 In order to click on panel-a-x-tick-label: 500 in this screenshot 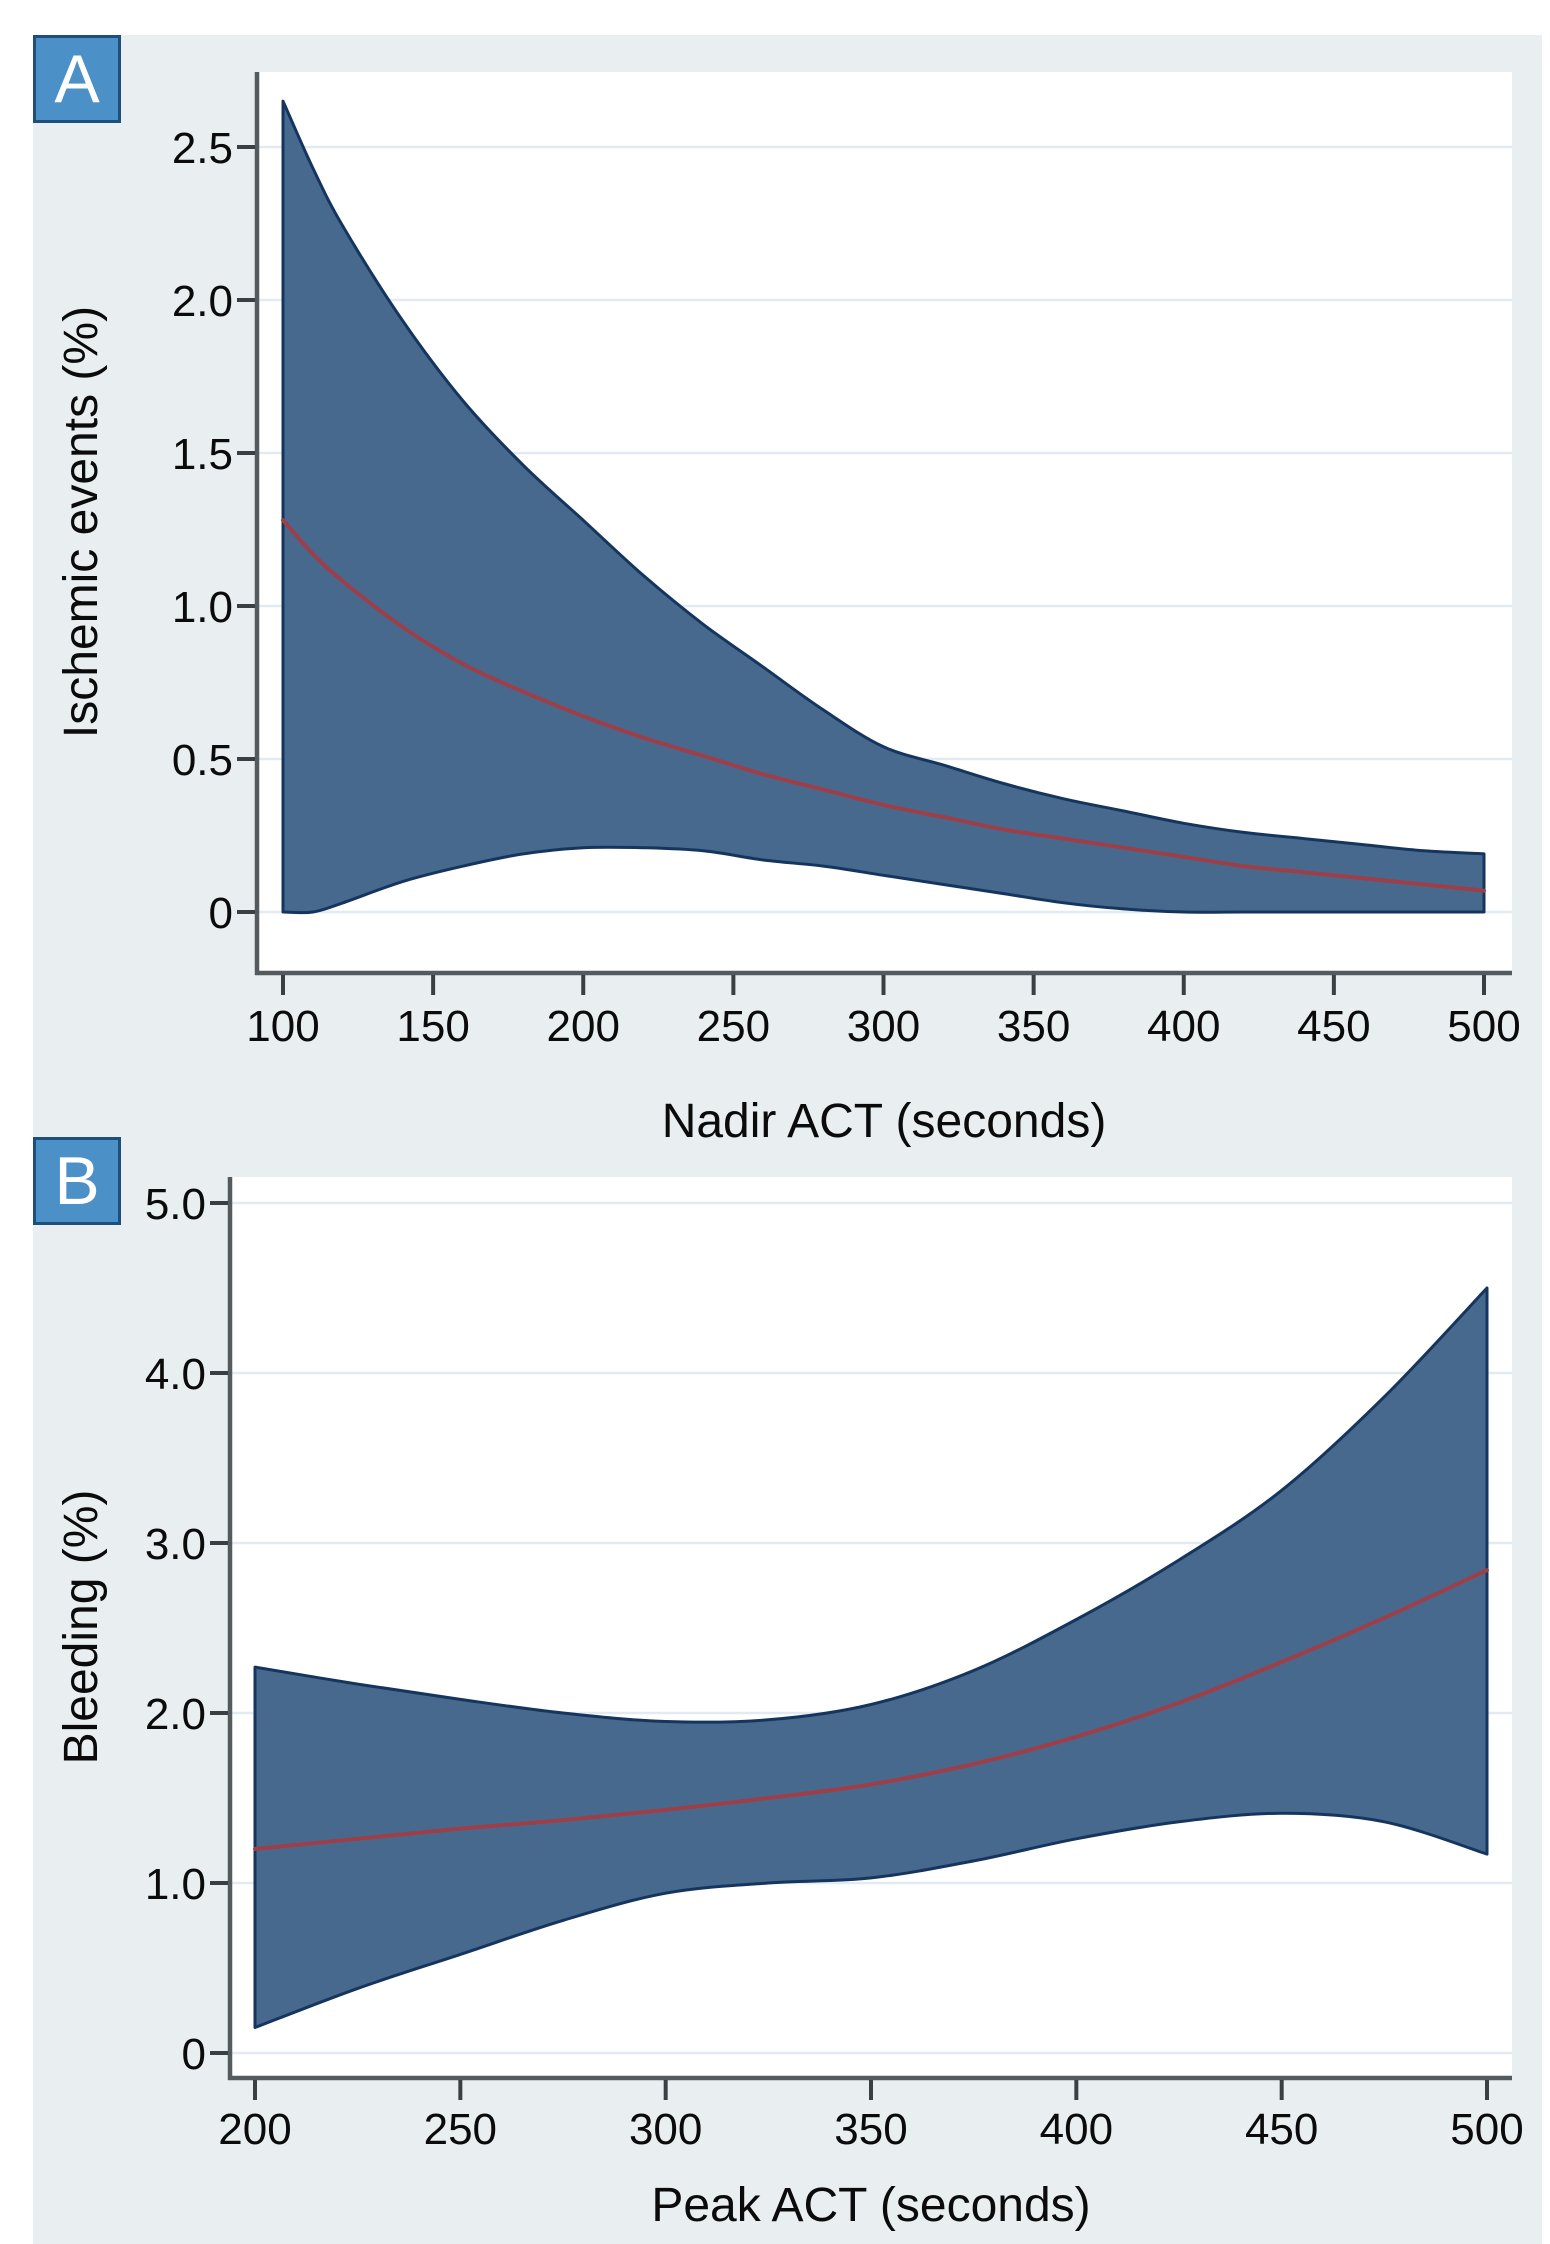, I will do `click(1483, 1026)`.